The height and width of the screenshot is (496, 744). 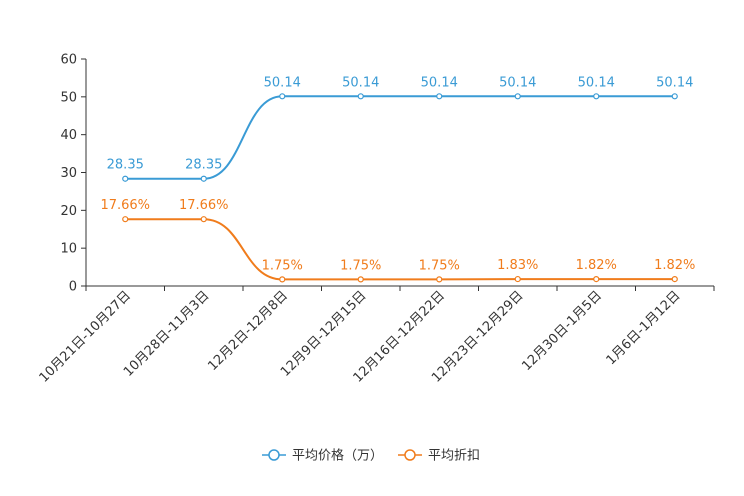 I want to click on x-tick-label: 1月6日-1月12日, so click(x=644, y=328).